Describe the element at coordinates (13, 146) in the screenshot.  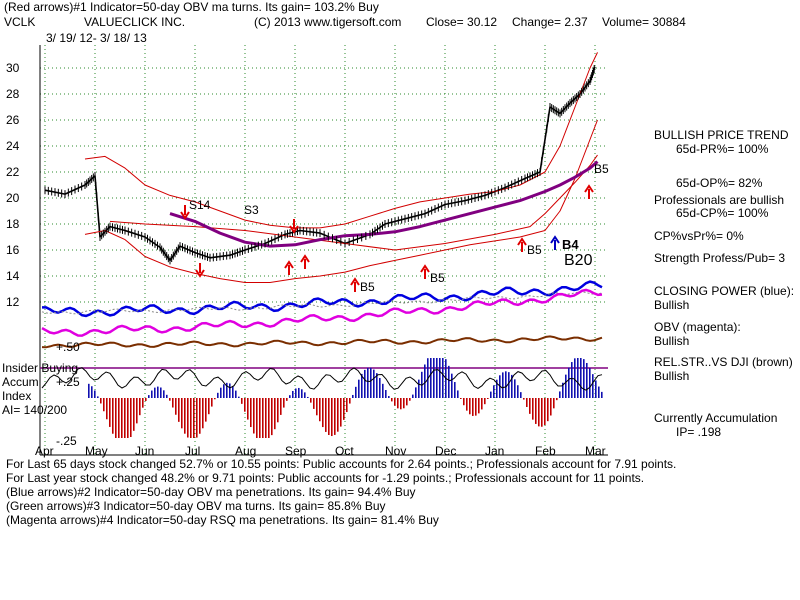
I see `y-tick-24: 24` at that location.